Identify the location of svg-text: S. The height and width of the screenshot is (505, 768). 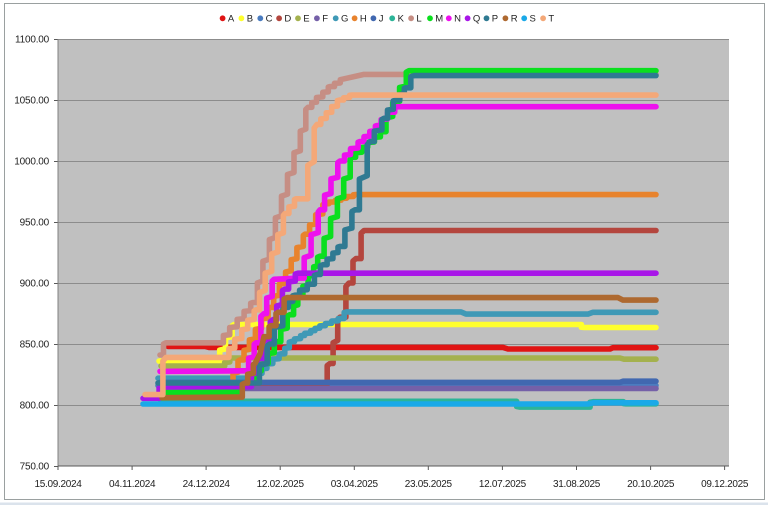
(533, 18).